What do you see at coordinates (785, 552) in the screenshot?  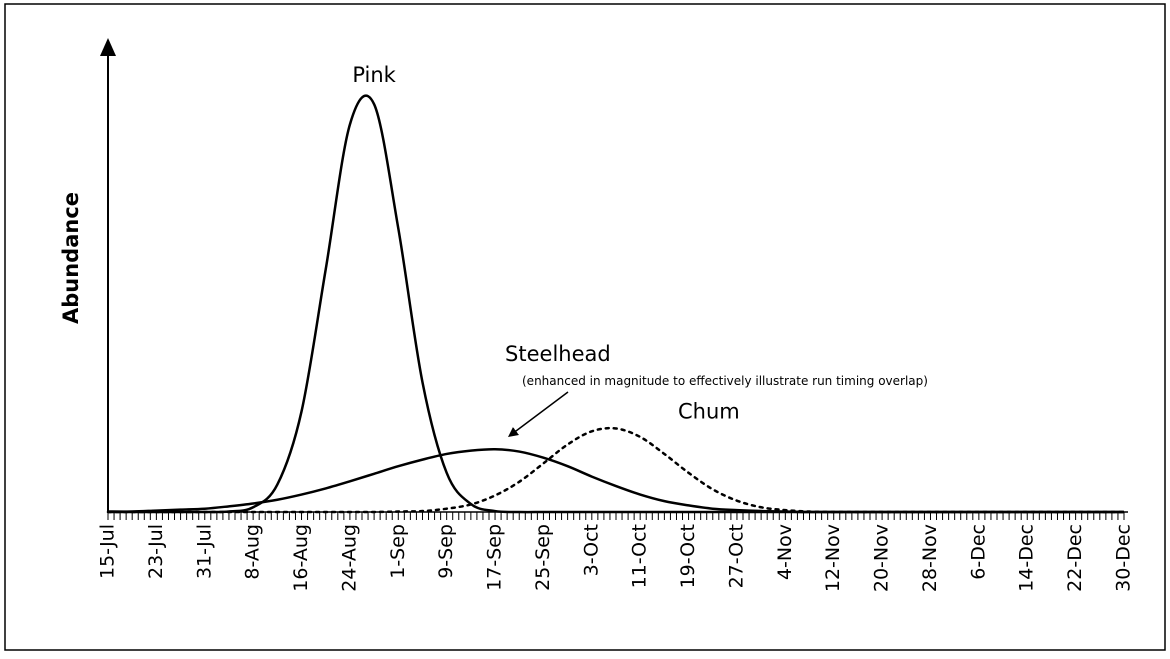 I see `x-tick-label: 4-Nov` at bounding box center [785, 552].